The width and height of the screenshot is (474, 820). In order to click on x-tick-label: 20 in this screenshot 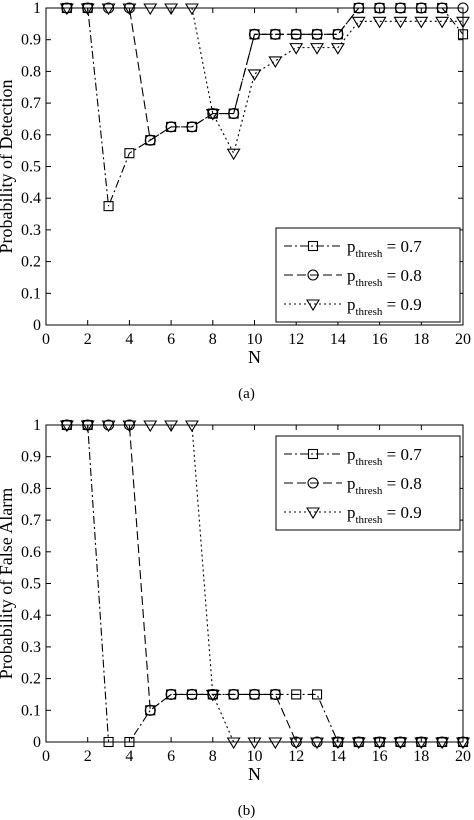, I will do `click(463, 339)`.